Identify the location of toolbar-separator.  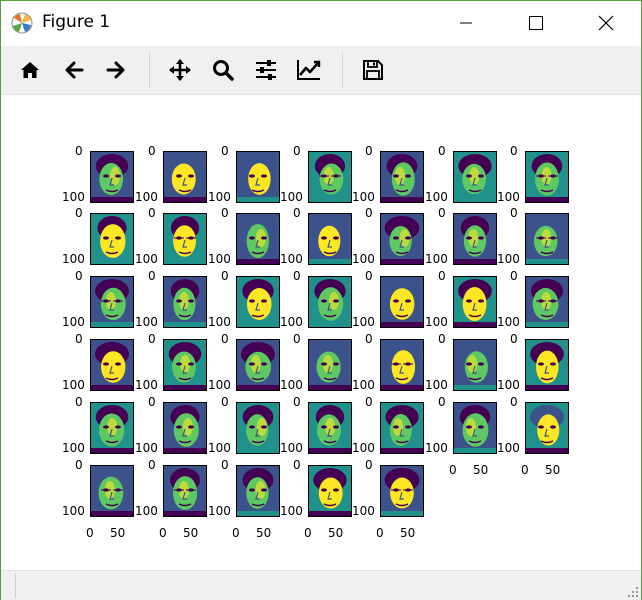
(342, 70).